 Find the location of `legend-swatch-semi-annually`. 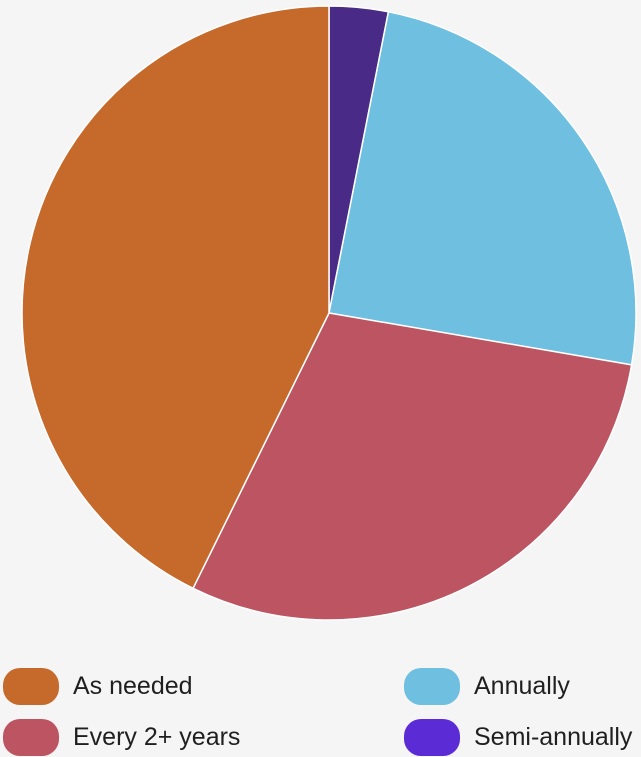

legend-swatch-semi-annually is located at coordinates (432, 737).